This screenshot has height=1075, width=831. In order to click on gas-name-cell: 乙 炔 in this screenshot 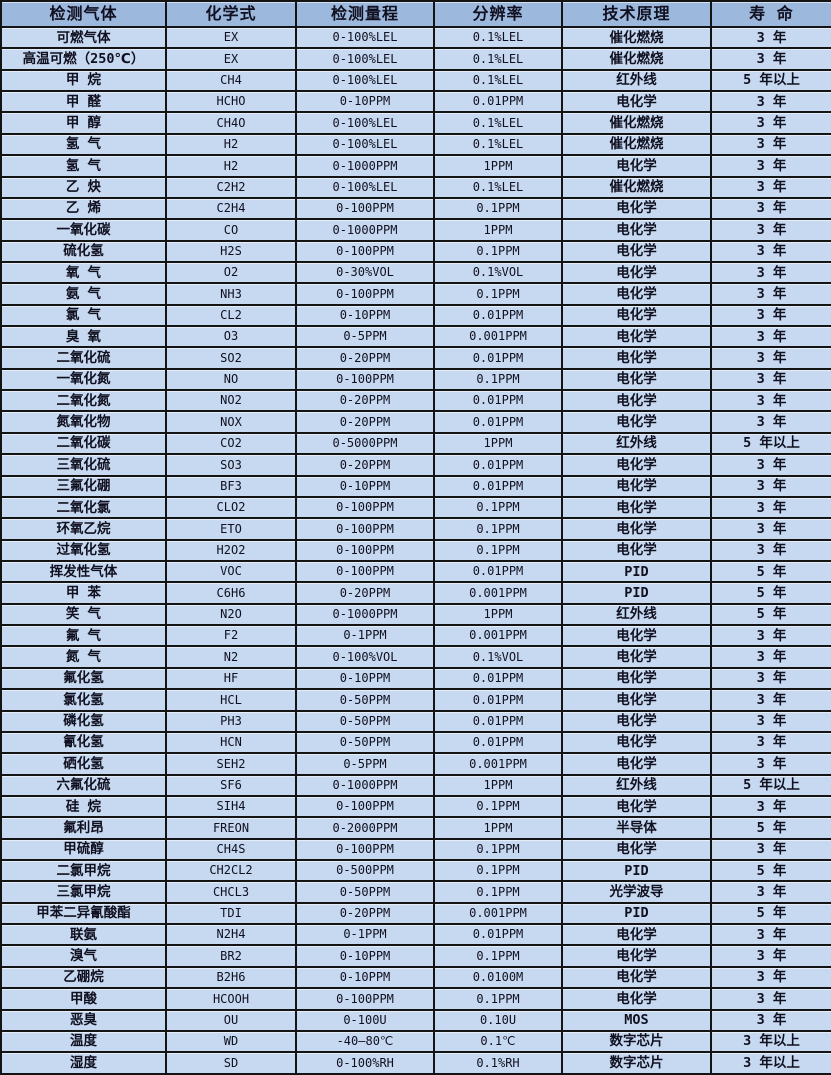, I will do `click(83, 187)`.